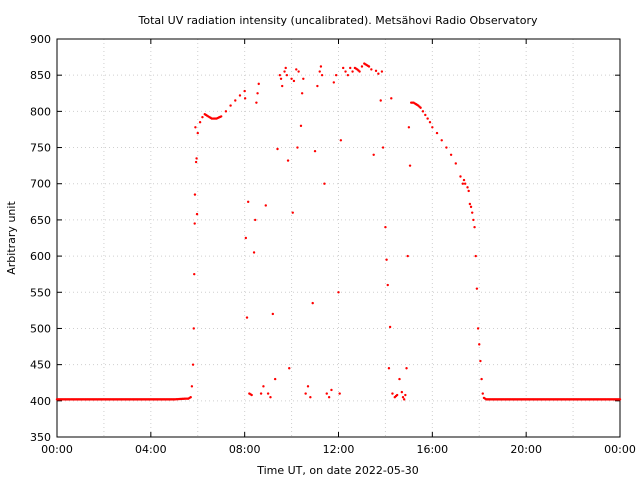  Describe the element at coordinates (40, 365) in the screenshot. I see `y-tick-label: 450` at that location.